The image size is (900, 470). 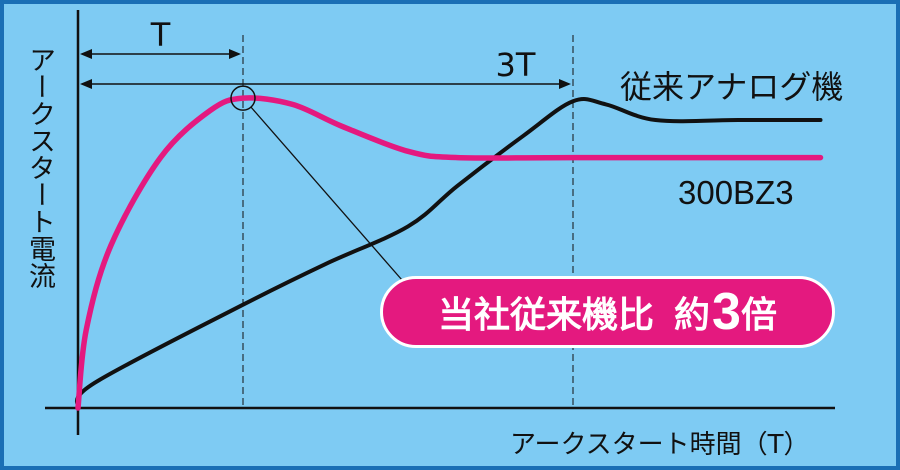 What do you see at coordinates (546, 315) in the screenshot?
I see `callout-main-text: 当社従来機比` at bounding box center [546, 315].